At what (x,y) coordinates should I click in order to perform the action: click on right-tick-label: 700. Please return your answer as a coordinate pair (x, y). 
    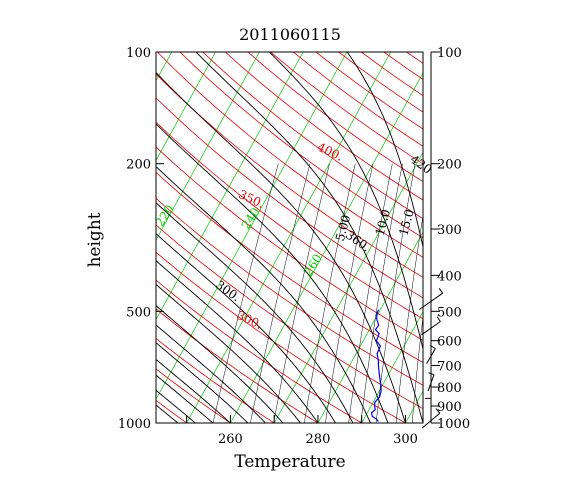
    Looking at the image, I should click on (449, 367).